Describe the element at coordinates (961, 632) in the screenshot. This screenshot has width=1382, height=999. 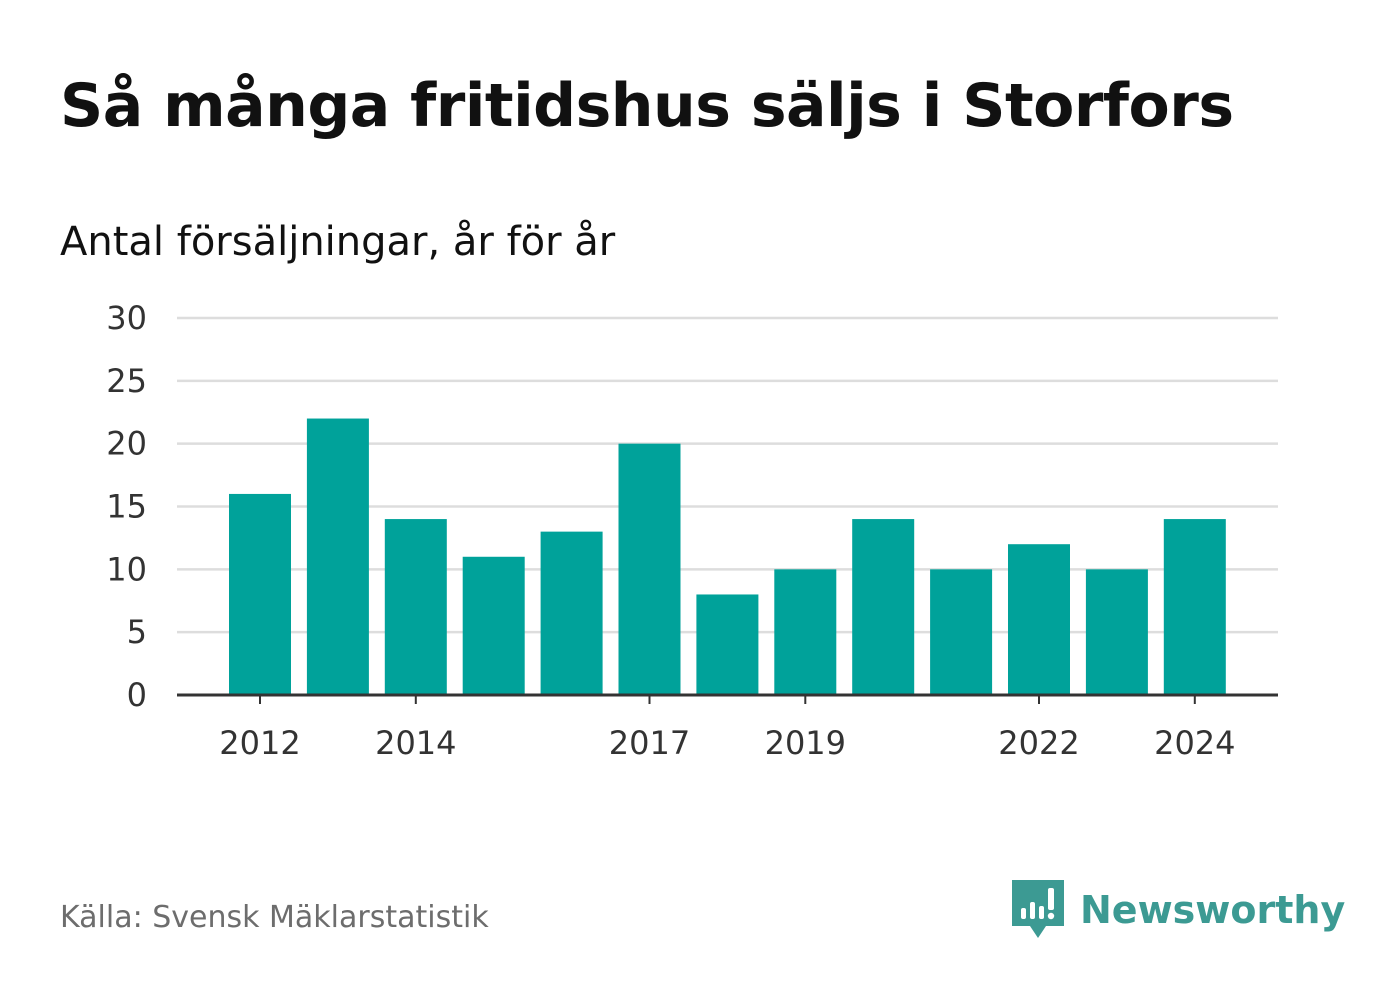
I see `bar-2021` at that location.